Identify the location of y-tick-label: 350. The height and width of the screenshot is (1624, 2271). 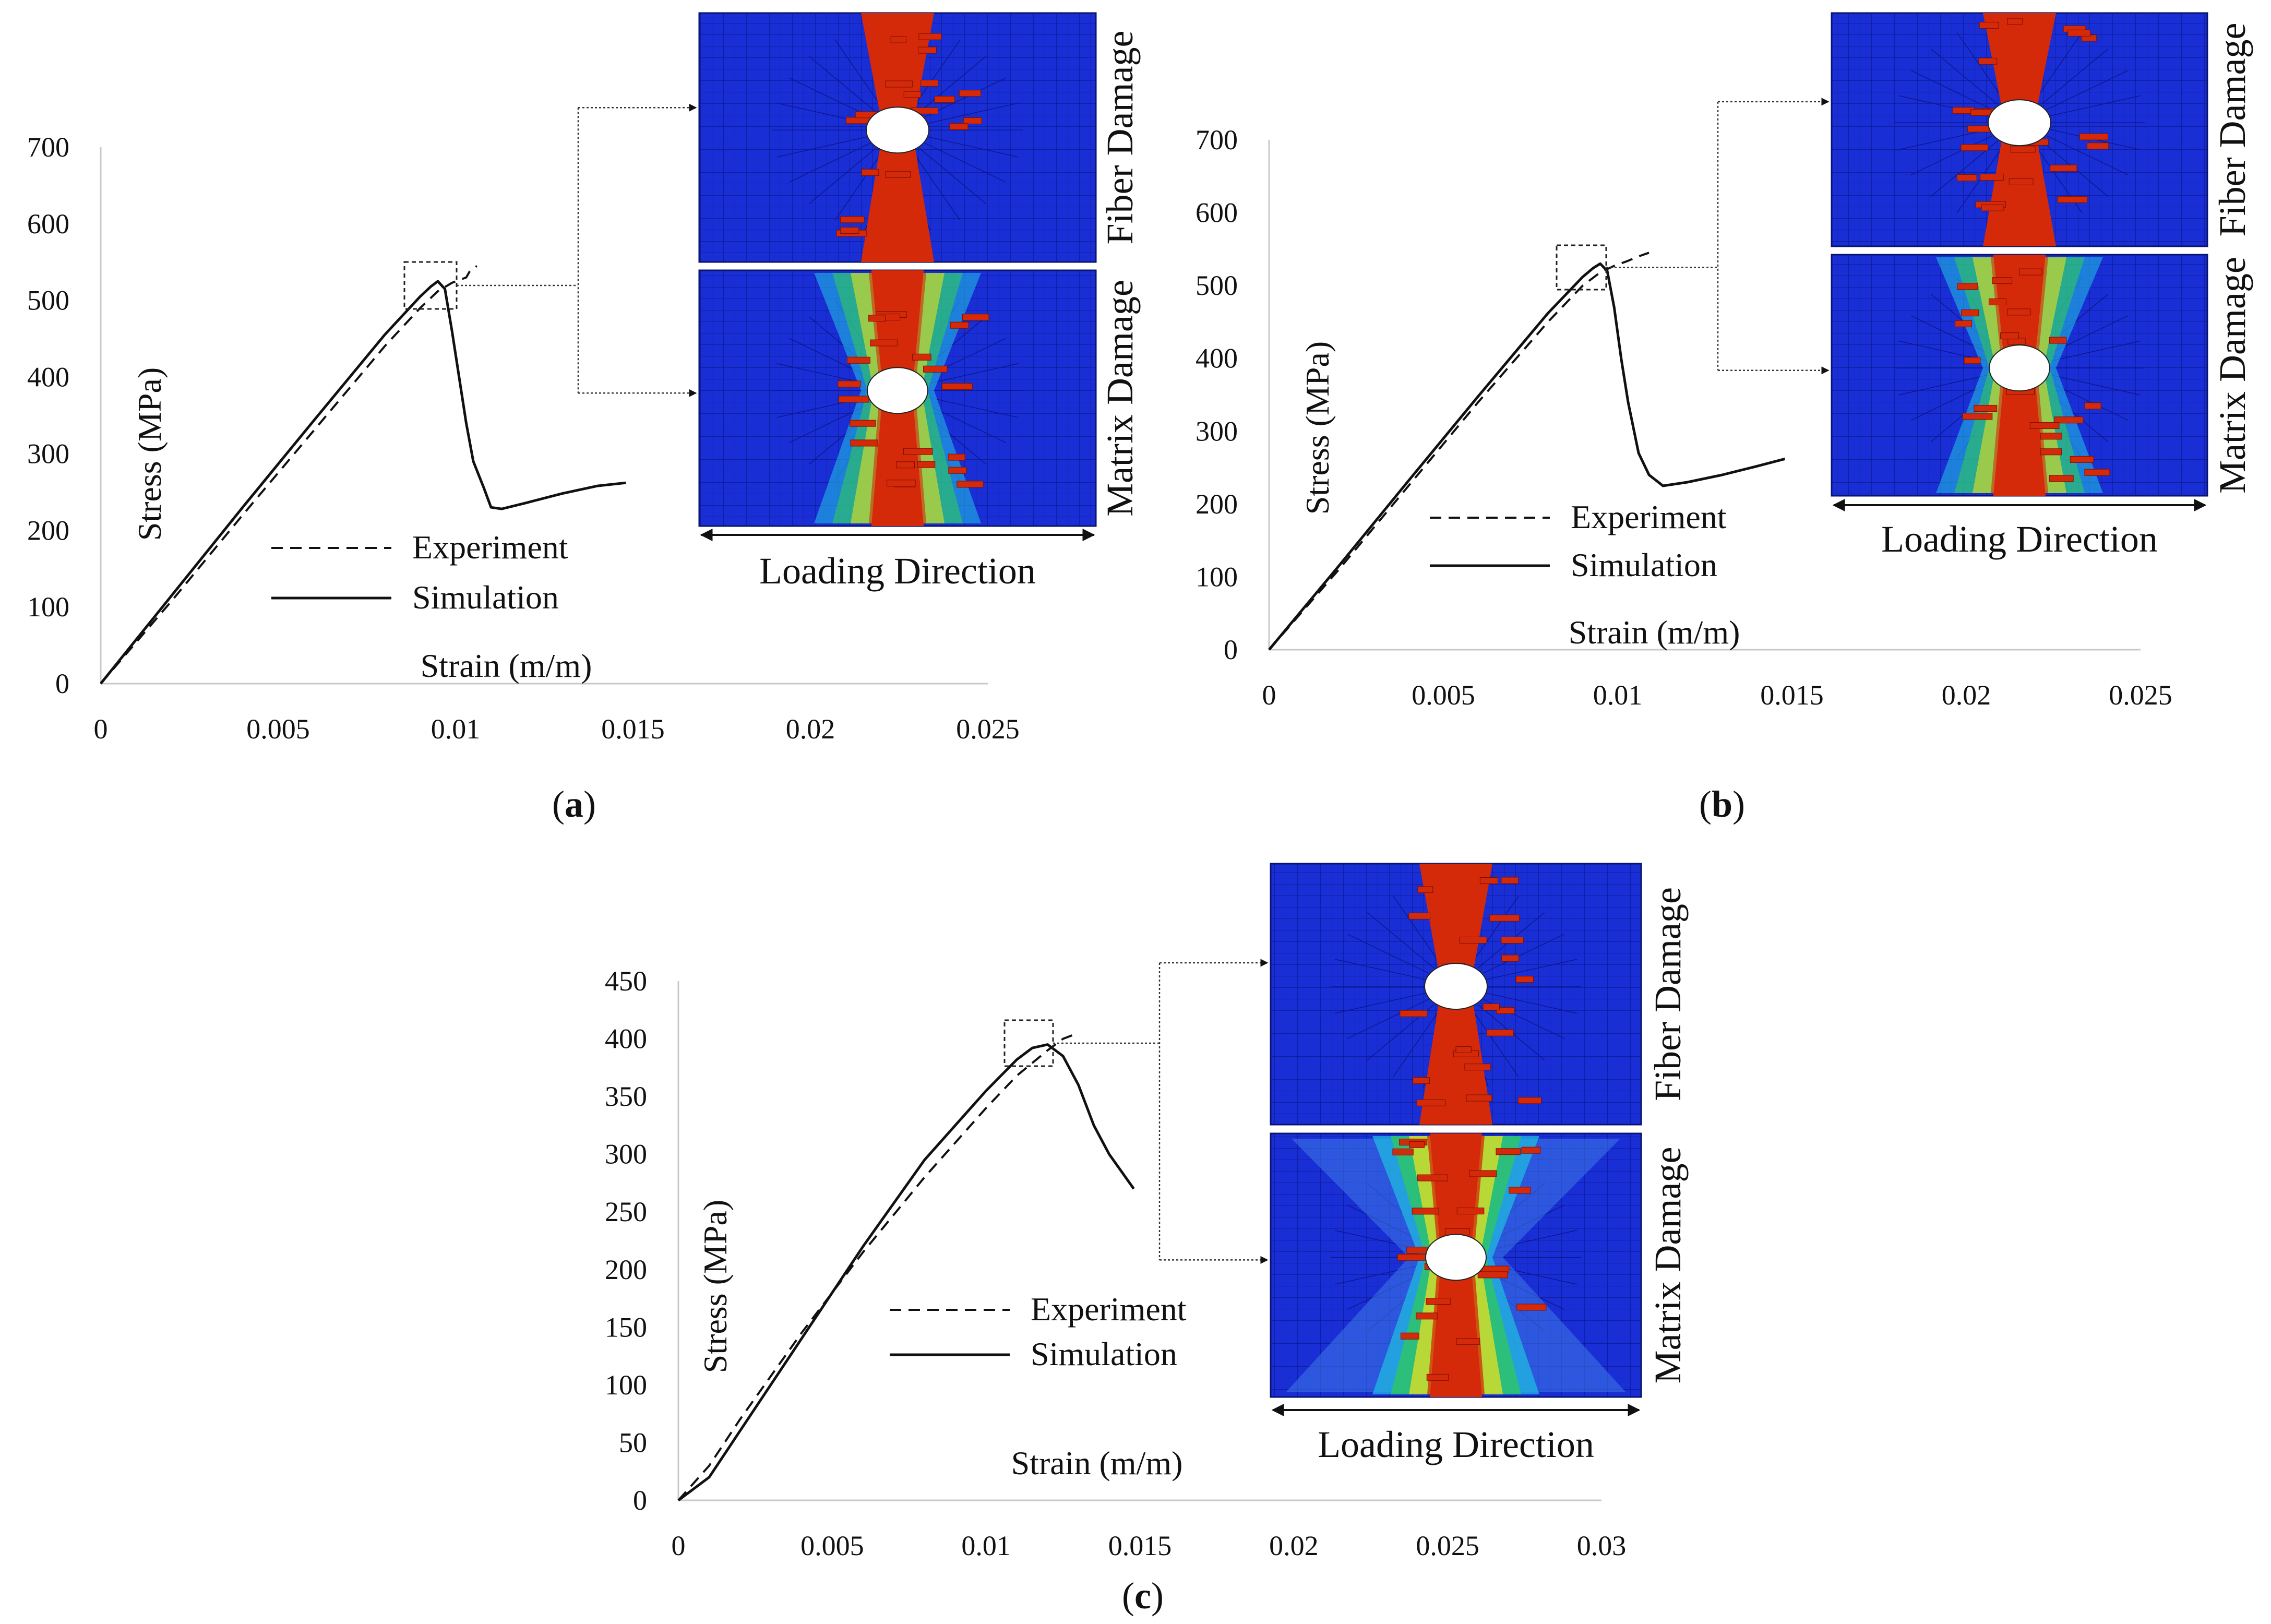
(626, 1097).